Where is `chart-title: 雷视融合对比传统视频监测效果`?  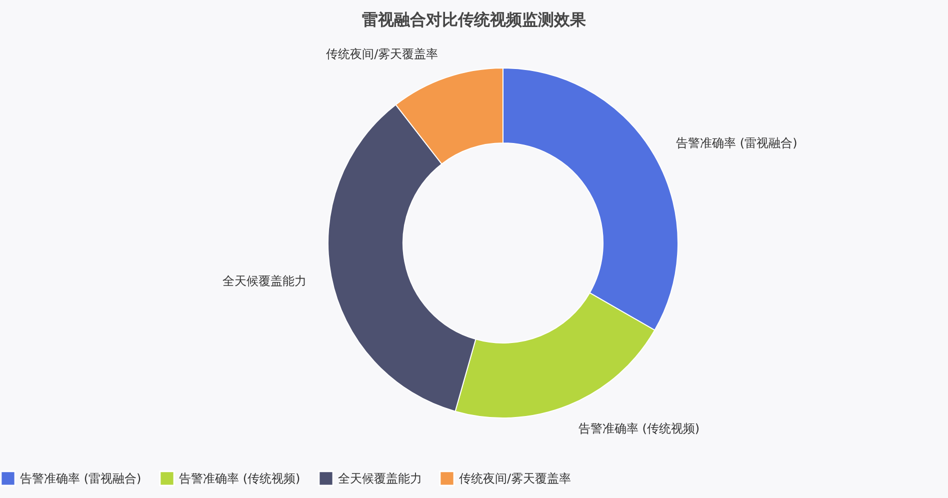
chart-title: 雷视融合对比传统视频监测效果 is located at coordinates (474, 19).